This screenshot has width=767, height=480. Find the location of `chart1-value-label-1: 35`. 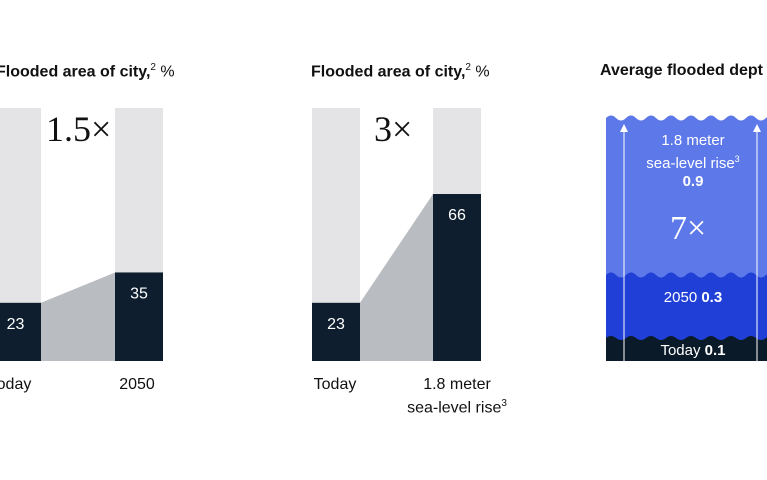

chart1-value-label-1: 35 is located at coordinates (139, 293).